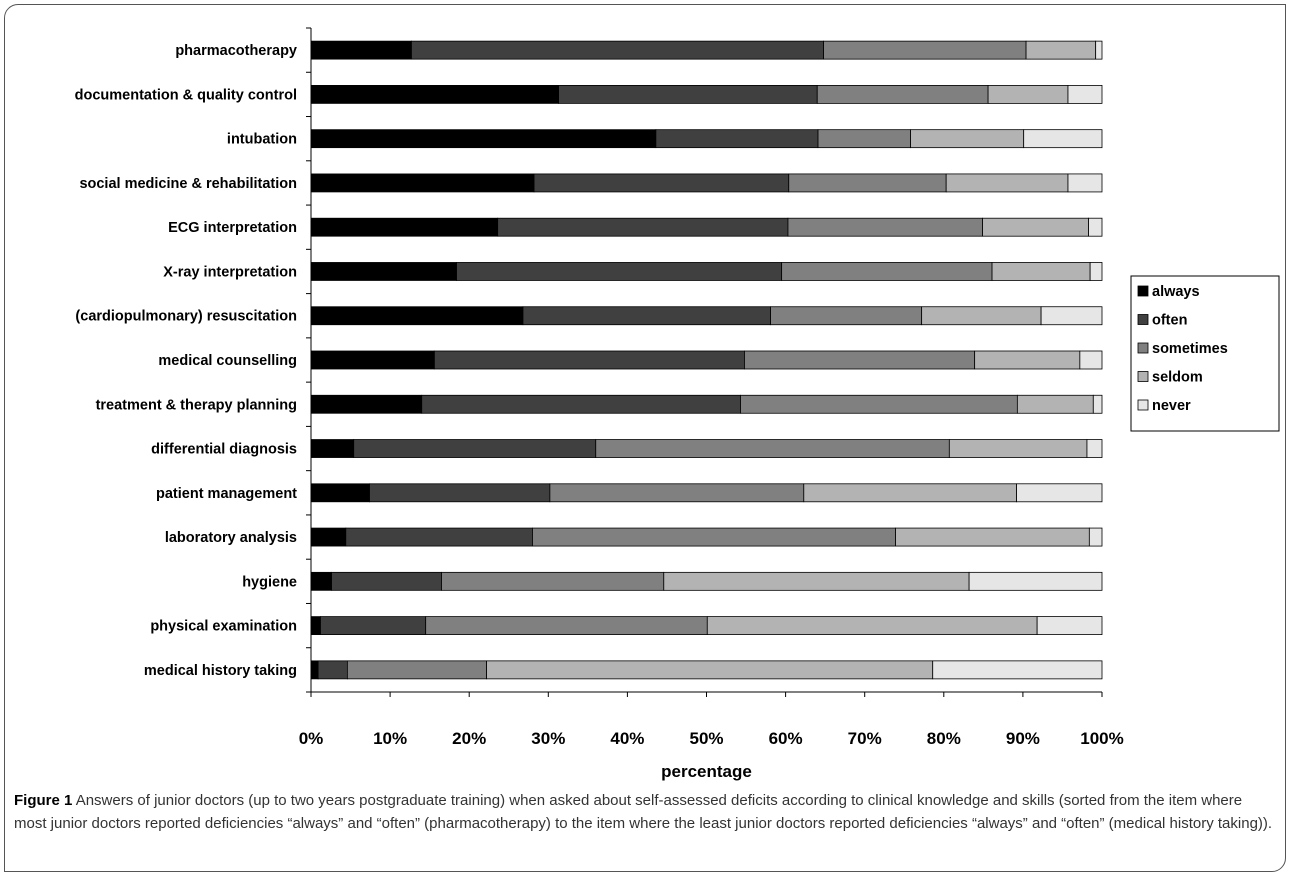 This screenshot has width=1290, height=876. I want to click on x-tick-label: 20%, so click(469, 738).